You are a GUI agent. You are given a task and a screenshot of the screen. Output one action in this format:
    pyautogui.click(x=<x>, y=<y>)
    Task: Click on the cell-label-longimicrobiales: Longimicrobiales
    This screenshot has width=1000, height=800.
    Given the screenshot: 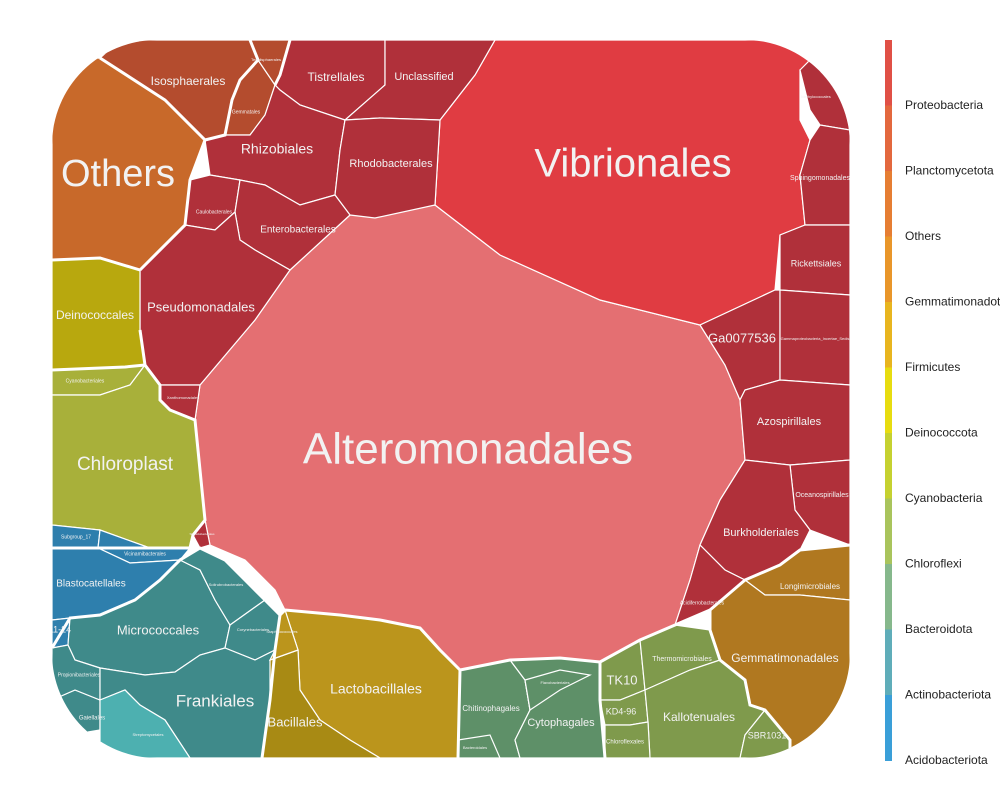 What is the action you would take?
    pyautogui.click(x=810, y=586)
    